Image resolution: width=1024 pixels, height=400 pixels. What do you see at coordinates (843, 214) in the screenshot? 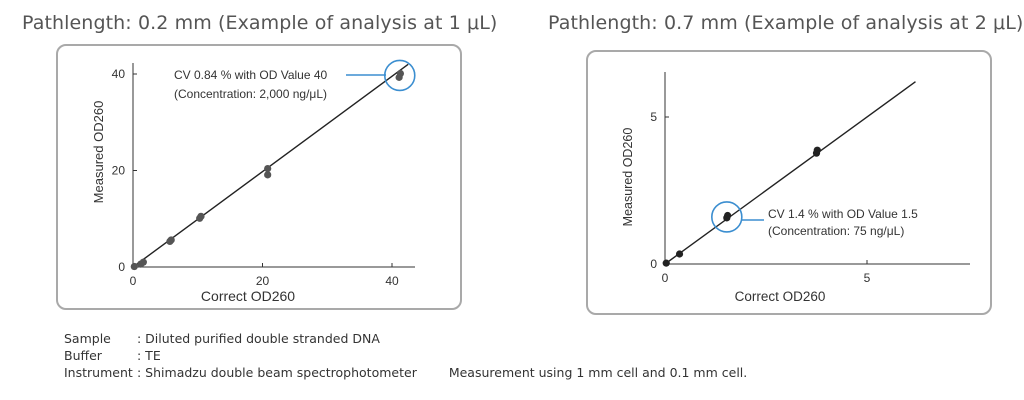
I see `right-annotation-cv: CV 1.4 % with OD Value 1.5` at bounding box center [843, 214].